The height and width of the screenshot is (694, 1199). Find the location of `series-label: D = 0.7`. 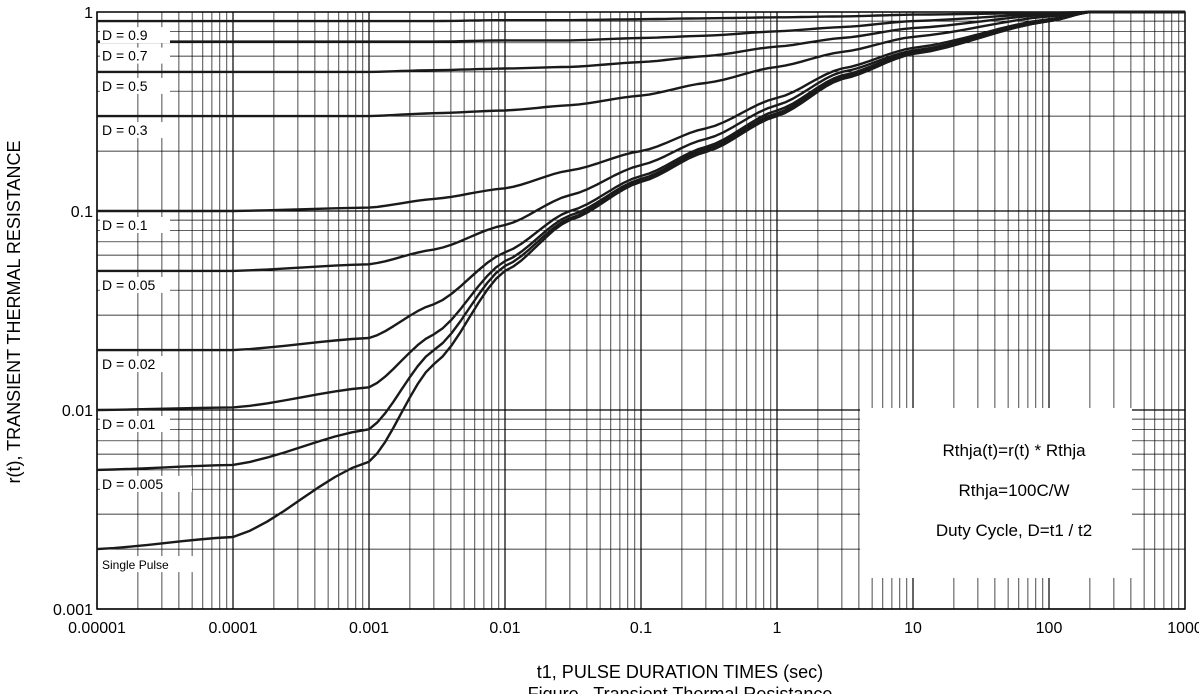

series-label: D = 0.7 is located at coordinates (125, 56).